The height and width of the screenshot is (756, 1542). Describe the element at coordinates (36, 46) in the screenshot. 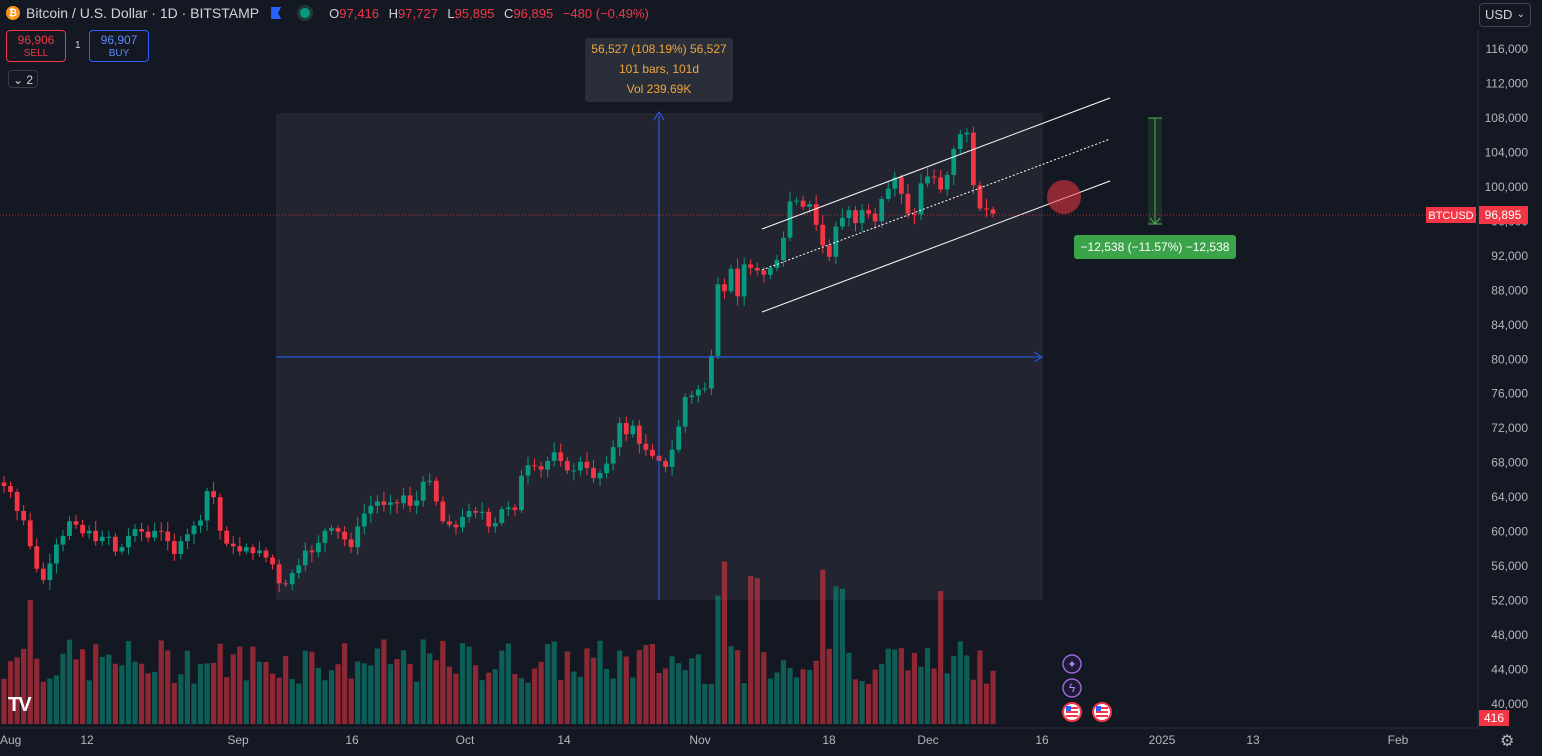

I see `sell-button: 96,906 SELL` at that location.